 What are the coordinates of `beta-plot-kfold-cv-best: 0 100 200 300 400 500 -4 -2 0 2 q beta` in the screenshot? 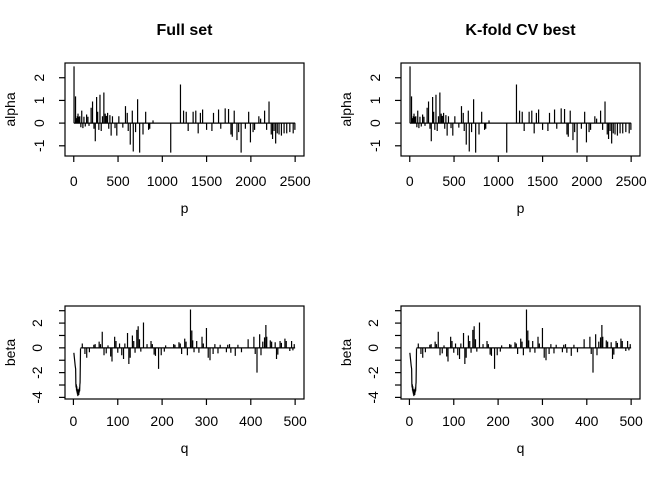 It's located at (490, 380).